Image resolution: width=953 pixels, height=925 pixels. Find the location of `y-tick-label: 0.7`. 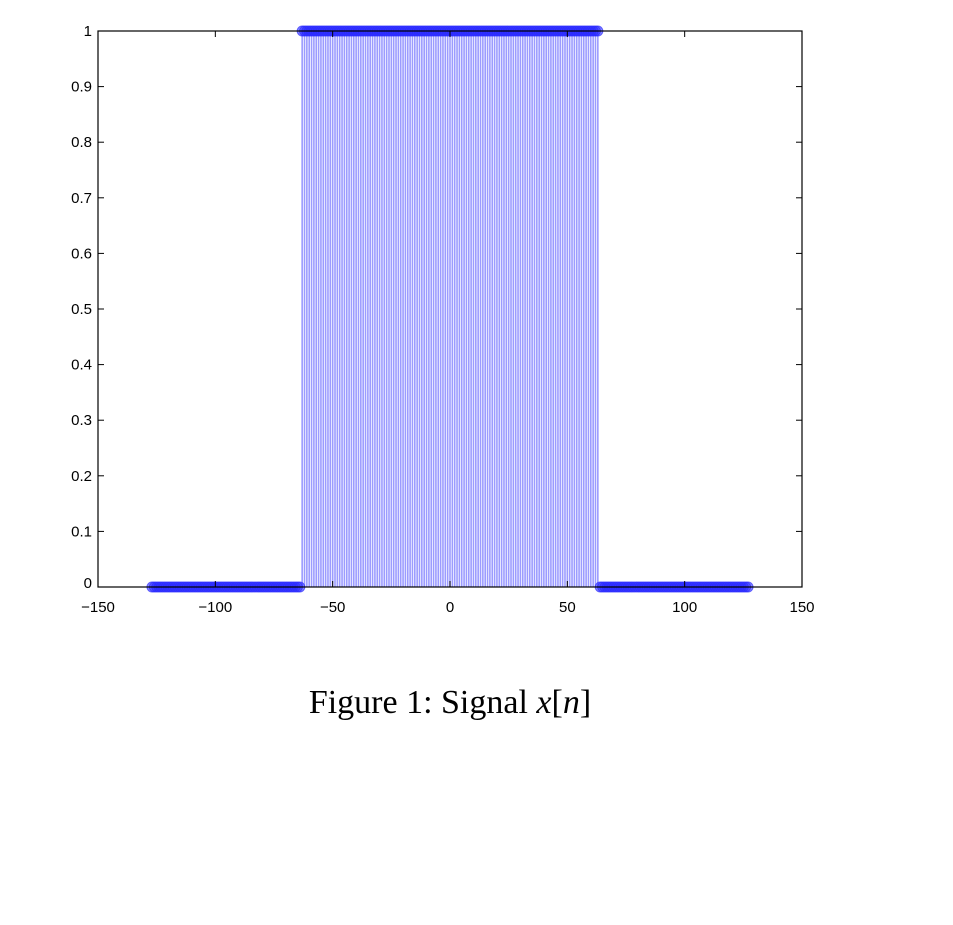

y-tick-label: 0.7 is located at coordinates (81, 198).